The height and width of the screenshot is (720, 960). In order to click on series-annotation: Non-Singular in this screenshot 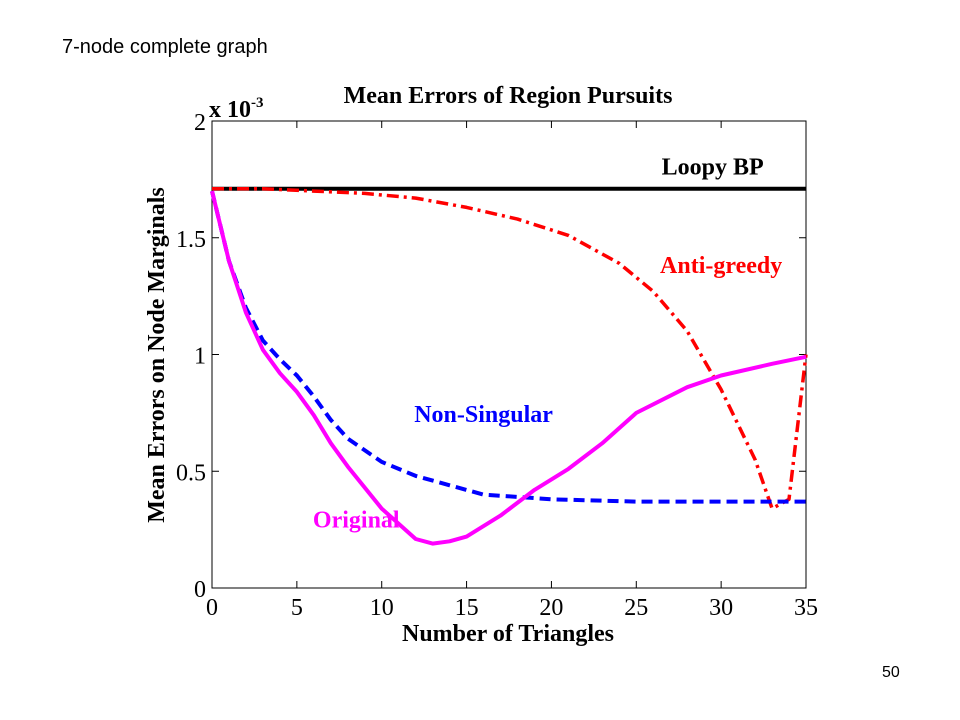, I will do `click(483, 415)`.